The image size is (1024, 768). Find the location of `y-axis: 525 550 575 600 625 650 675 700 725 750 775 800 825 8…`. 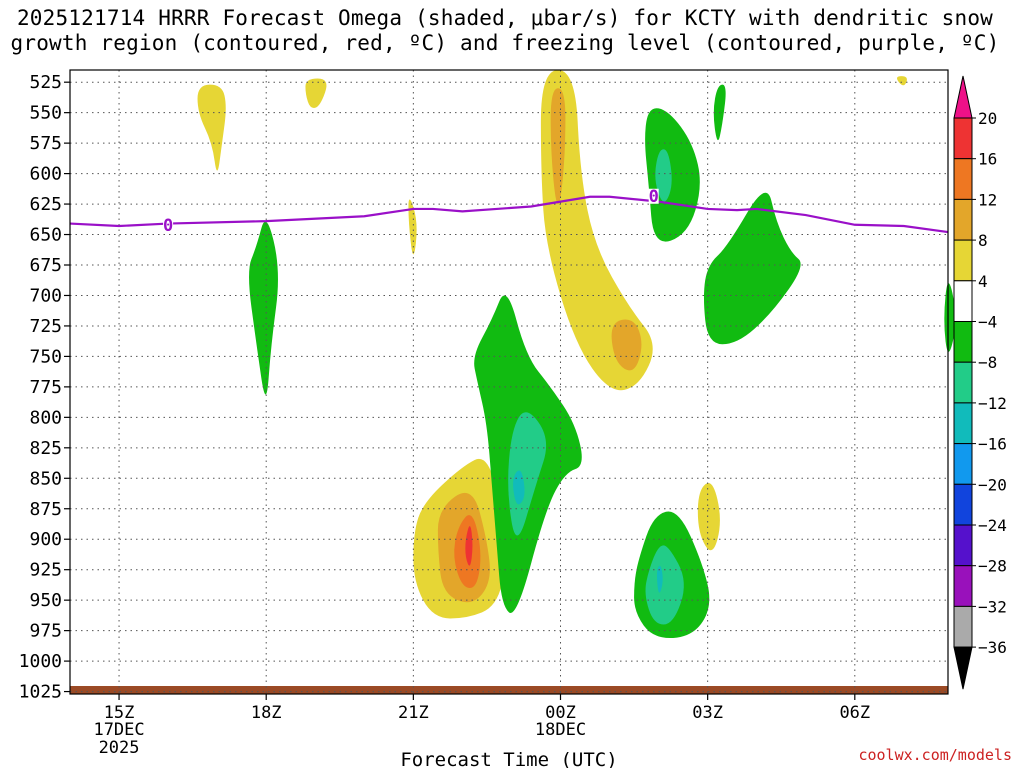

y-axis: 525 550 575 600 625 650 675 700 725 750 775 800 825 8… is located at coordinates (44, 387).